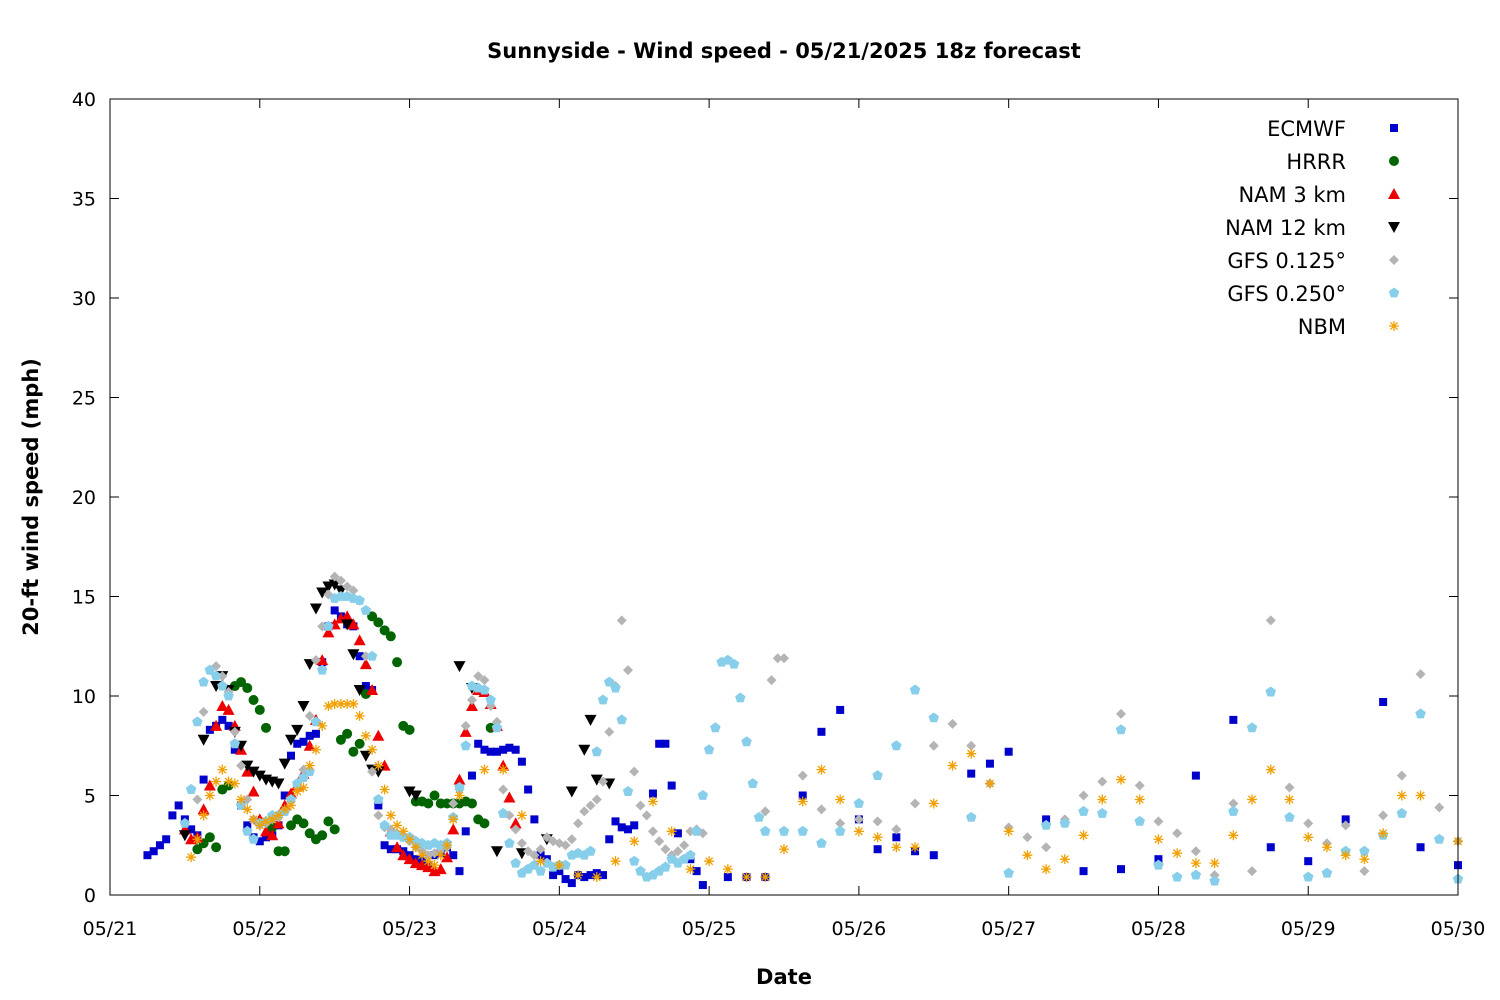 The image size is (1500, 1000). What do you see at coordinates (859, 929) in the screenshot?
I see `x-tick-label: 05/26` at bounding box center [859, 929].